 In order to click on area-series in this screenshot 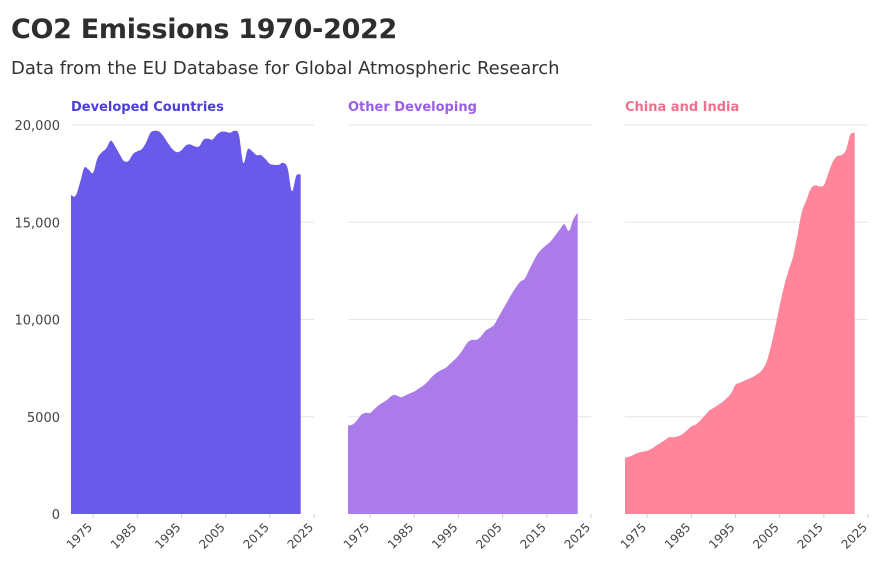, I will do `click(463, 363)`.